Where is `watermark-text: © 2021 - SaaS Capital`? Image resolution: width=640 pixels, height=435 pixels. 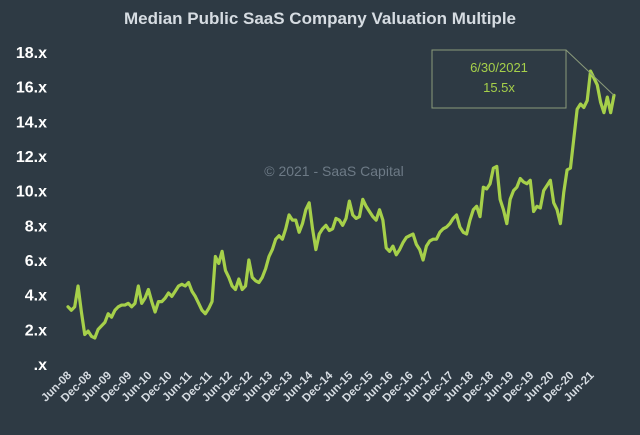
watermark-text: © 2021 - SaaS Capital is located at coordinates (334, 171).